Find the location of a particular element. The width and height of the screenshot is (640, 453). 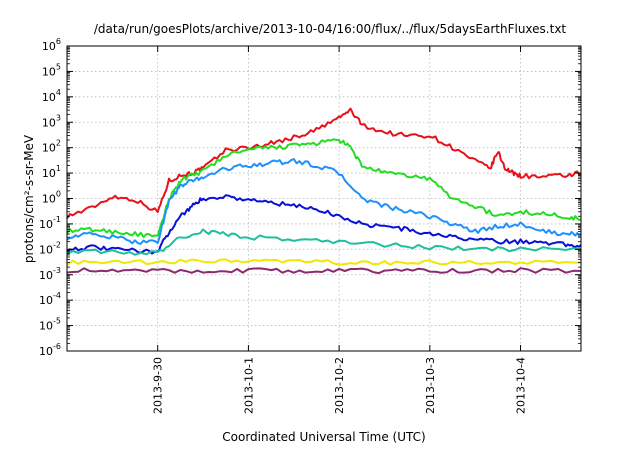

y-tick-label: 10¹ is located at coordinates (51, 172).